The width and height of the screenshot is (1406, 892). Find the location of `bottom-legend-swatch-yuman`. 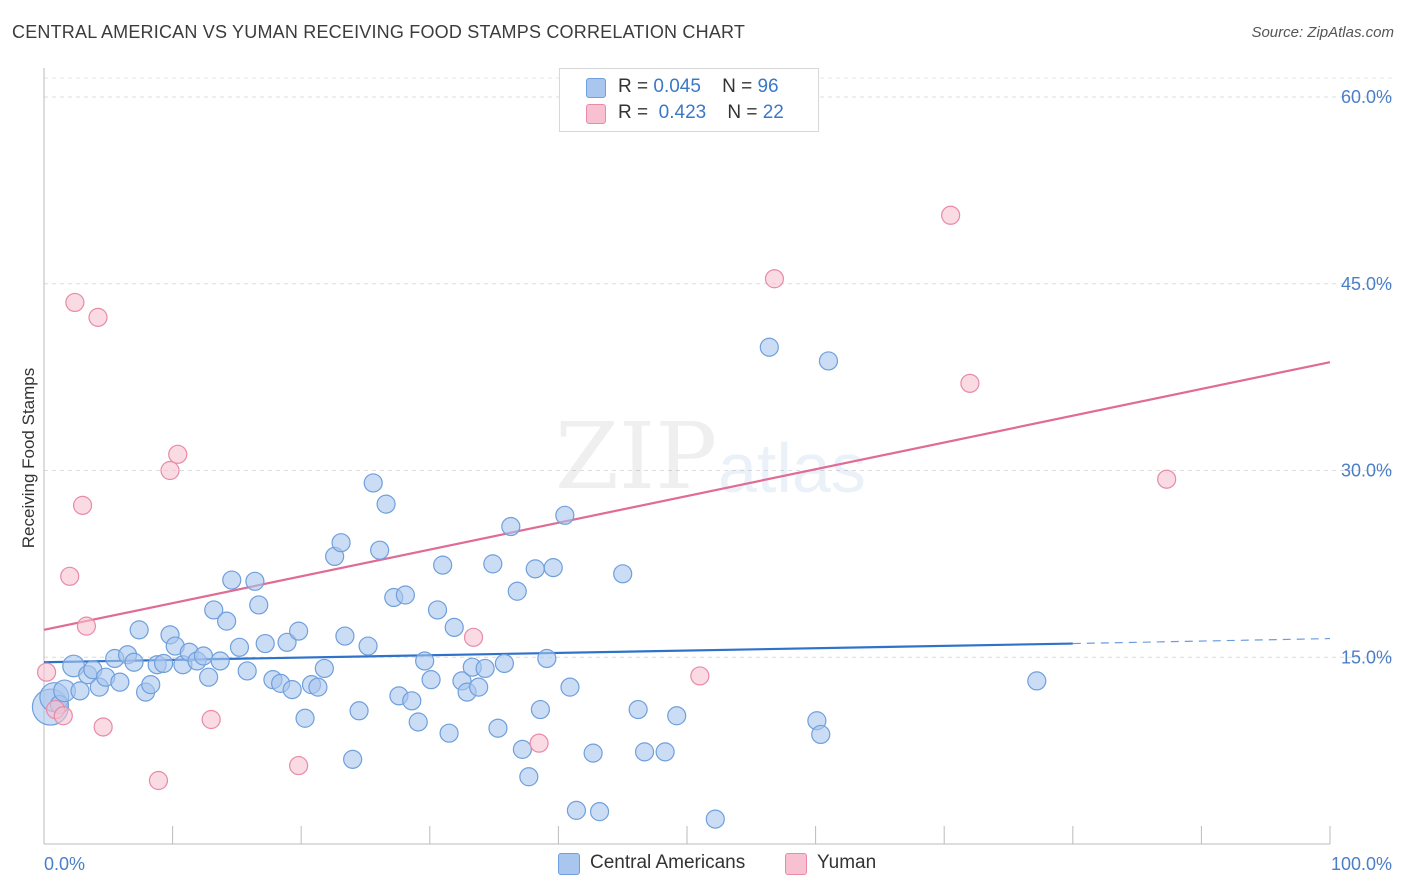

bottom-legend-swatch-yuman is located at coordinates (796, 864).